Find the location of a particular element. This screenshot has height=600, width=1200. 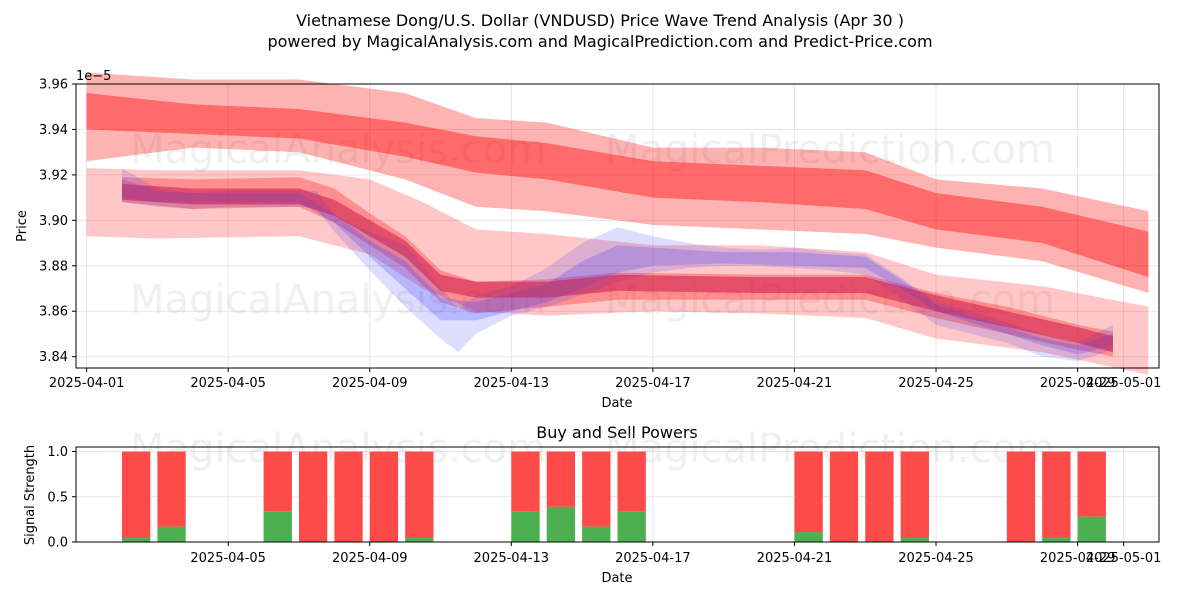

price-y-tick-label: 3.90 is located at coordinates (53, 221).